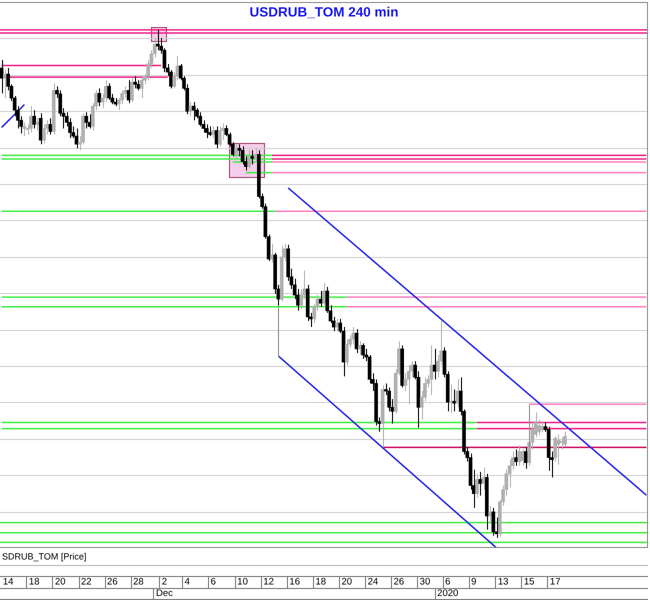 This screenshot has height=600, width=650. What do you see at coordinates (473, 582) in the screenshot?
I see `x-tick-label: 9` at bounding box center [473, 582].